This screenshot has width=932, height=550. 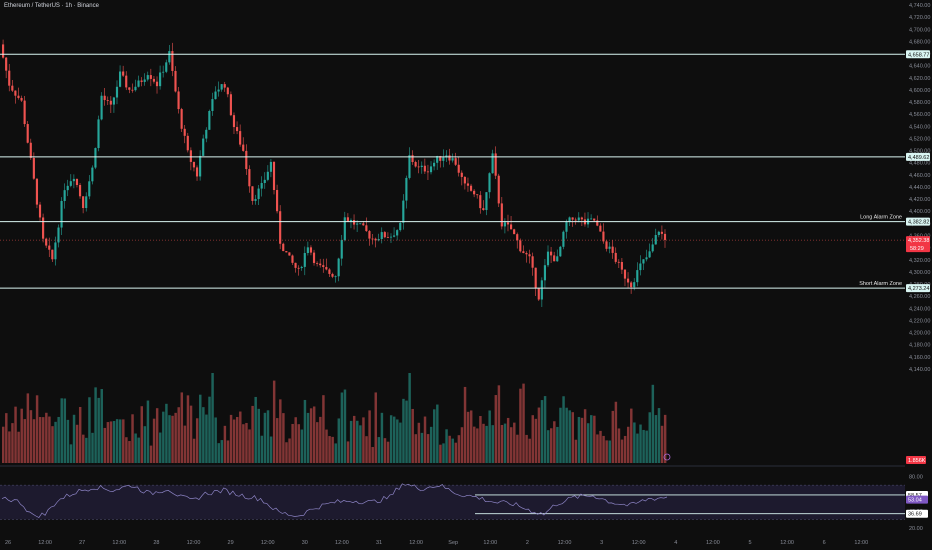 I want to click on price-tick-label: 4,160.00, so click(x=919, y=358).